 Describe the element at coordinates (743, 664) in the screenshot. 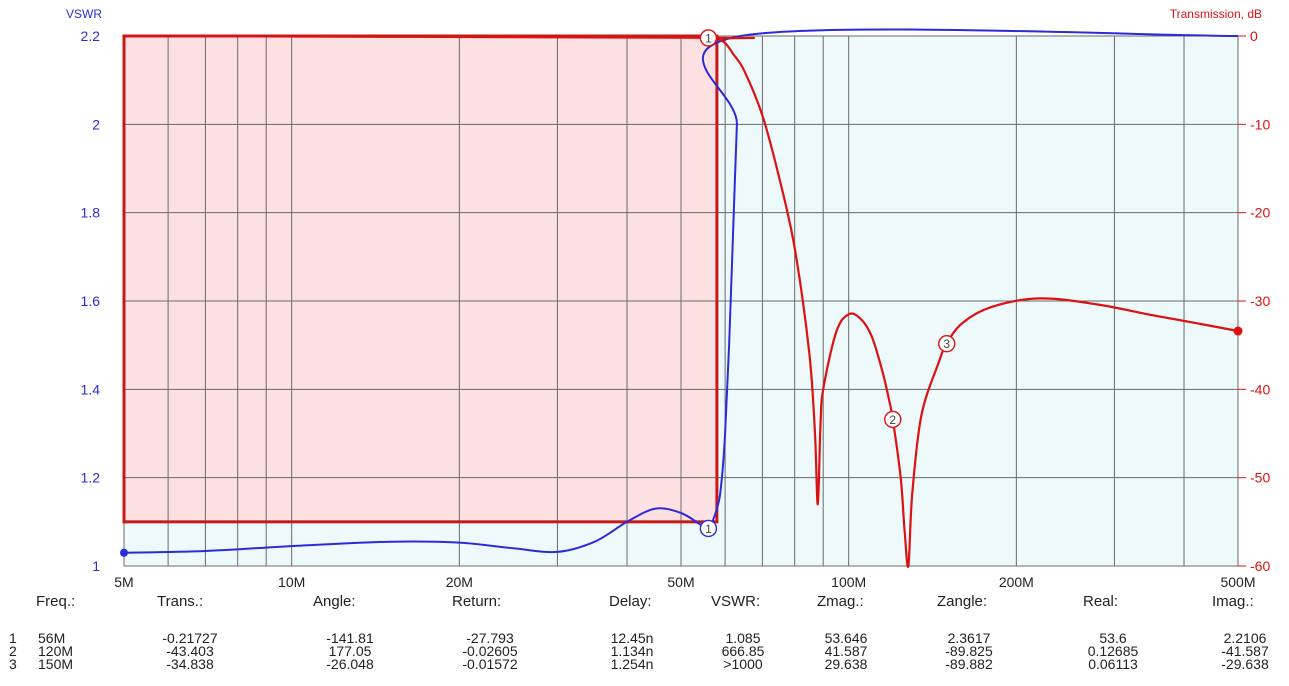

I see `cell-vswr: >1000` at that location.